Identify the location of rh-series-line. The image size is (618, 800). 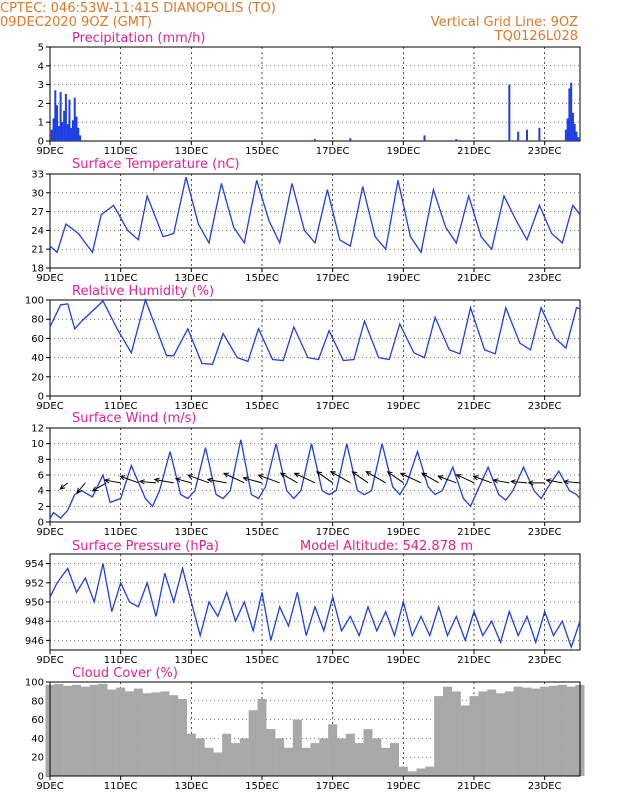
(315, 331).